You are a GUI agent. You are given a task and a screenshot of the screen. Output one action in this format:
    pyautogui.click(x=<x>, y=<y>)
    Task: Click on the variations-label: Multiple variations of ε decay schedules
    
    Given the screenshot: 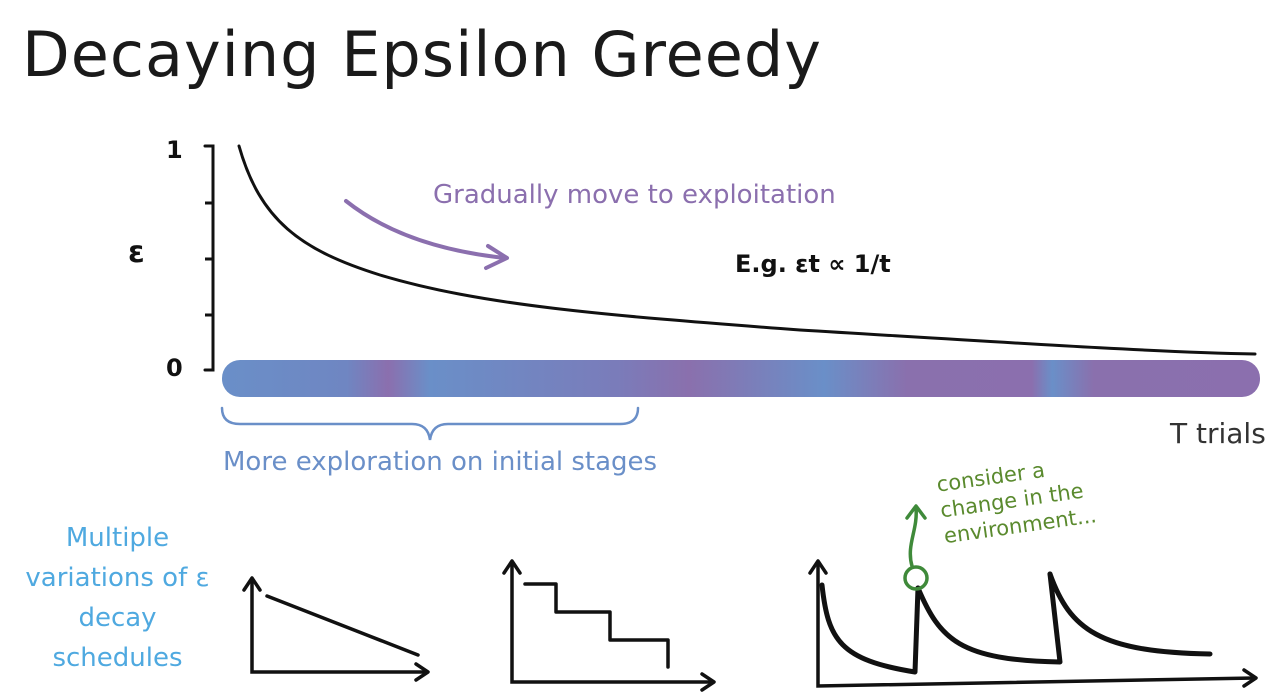 What is the action you would take?
    pyautogui.click(x=117, y=598)
    